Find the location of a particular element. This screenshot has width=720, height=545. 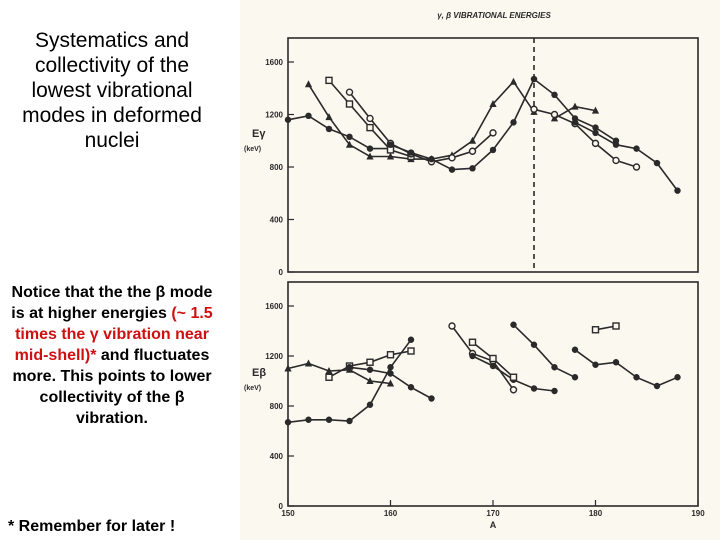

bottom-ytick-label: 0 is located at coordinates (281, 506).